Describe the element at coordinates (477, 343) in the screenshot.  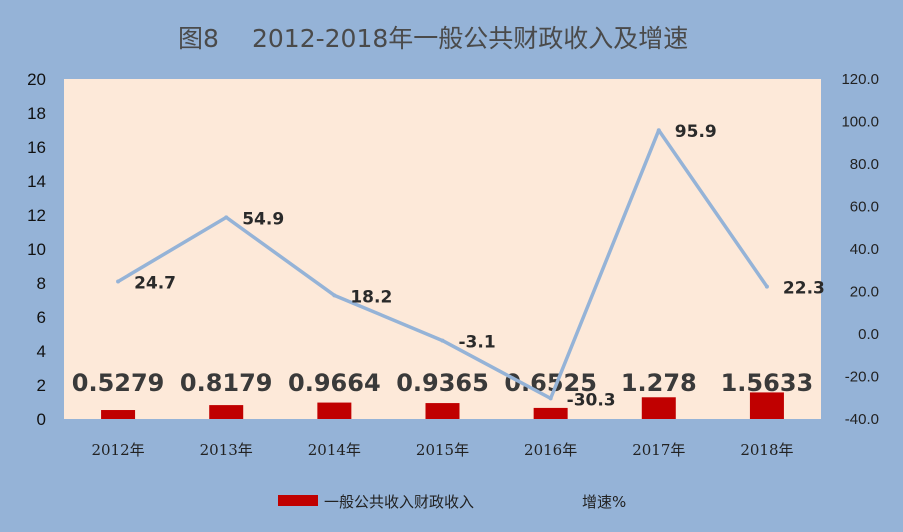
I see `line-data-label: -3.1` at that location.